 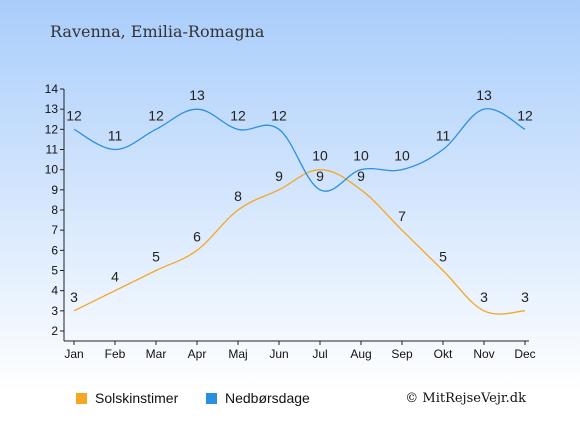 I want to click on x-tick-label: Sep, so click(x=402, y=354).